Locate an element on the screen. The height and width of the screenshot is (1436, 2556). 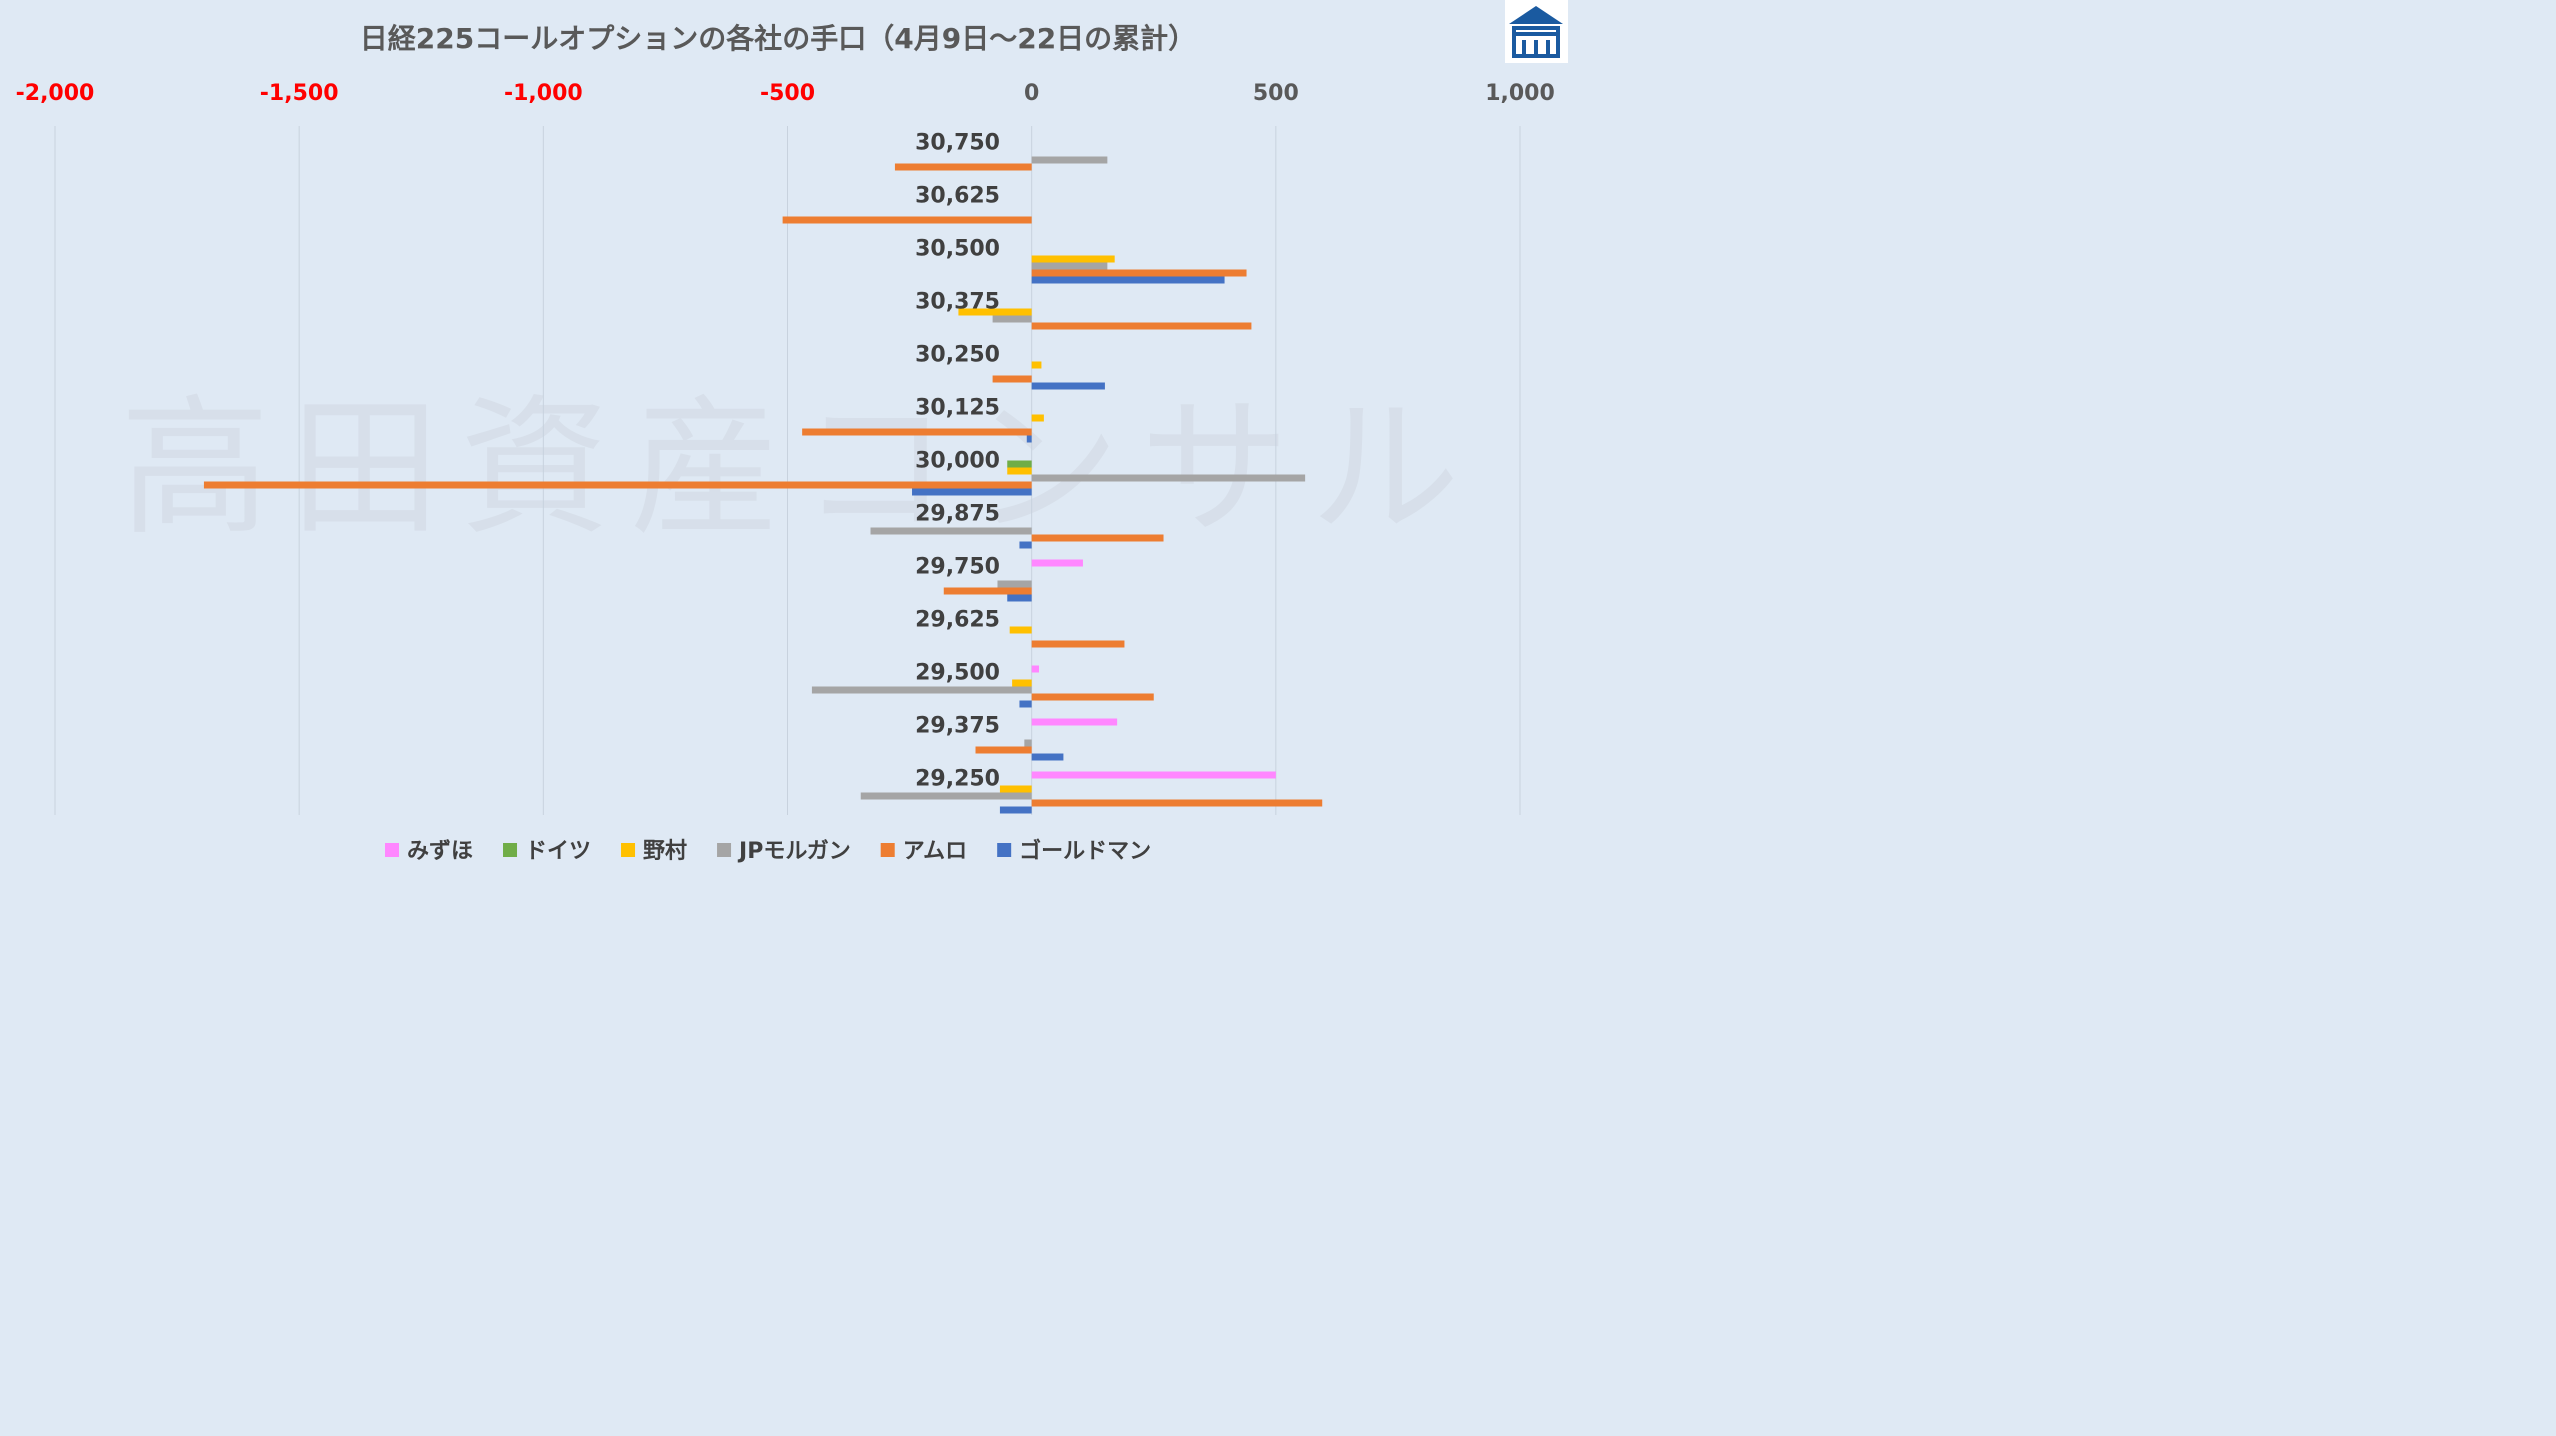
y-tick-label: 29,500 is located at coordinates (957, 672).